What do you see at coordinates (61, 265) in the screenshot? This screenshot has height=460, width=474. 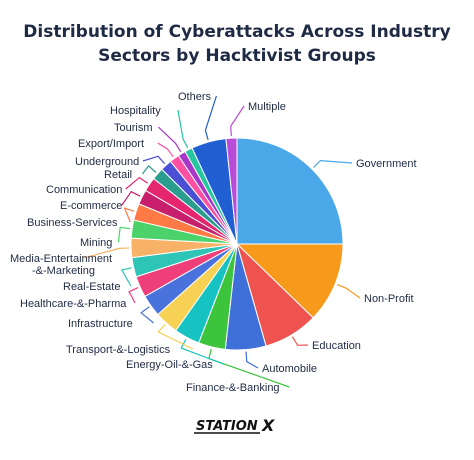 I see `slice-label-media-entertainment-marketing: Media-Entertainment -&-Marketing` at bounding box center [61, 265].